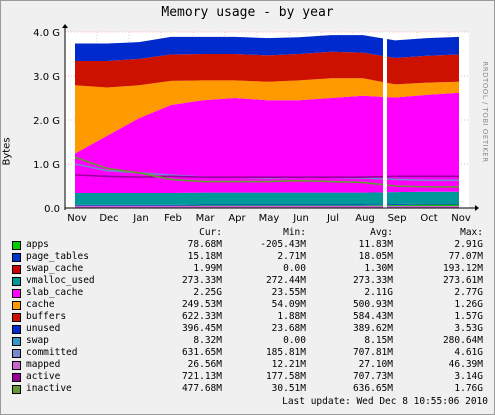 Image resolution: width=495 pixels, height=415 pixels. What do you see at coordinates (266, 172) in the screenshot?
I see `line-inactive` at bounding box center [266, 172].